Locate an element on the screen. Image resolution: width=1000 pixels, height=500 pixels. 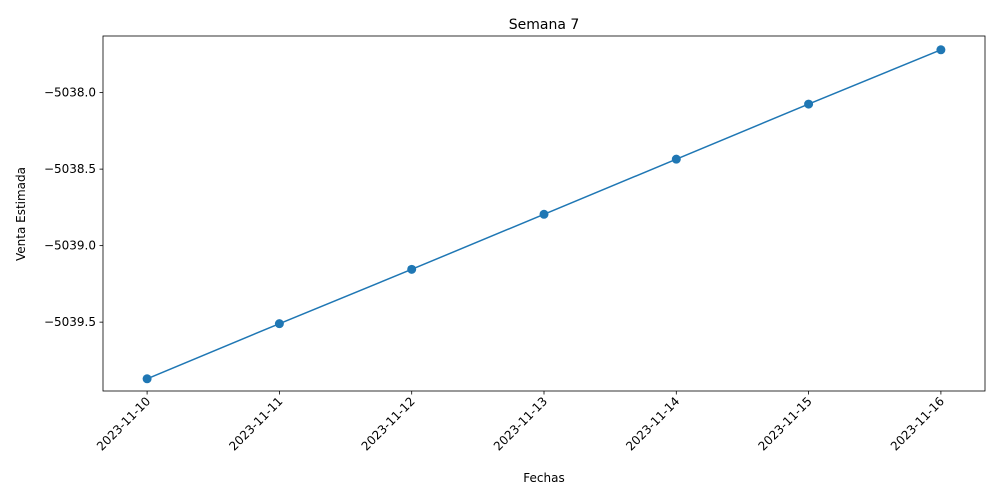
x-tick-label: 2023-11-13 is located at coordinates (520, 423).